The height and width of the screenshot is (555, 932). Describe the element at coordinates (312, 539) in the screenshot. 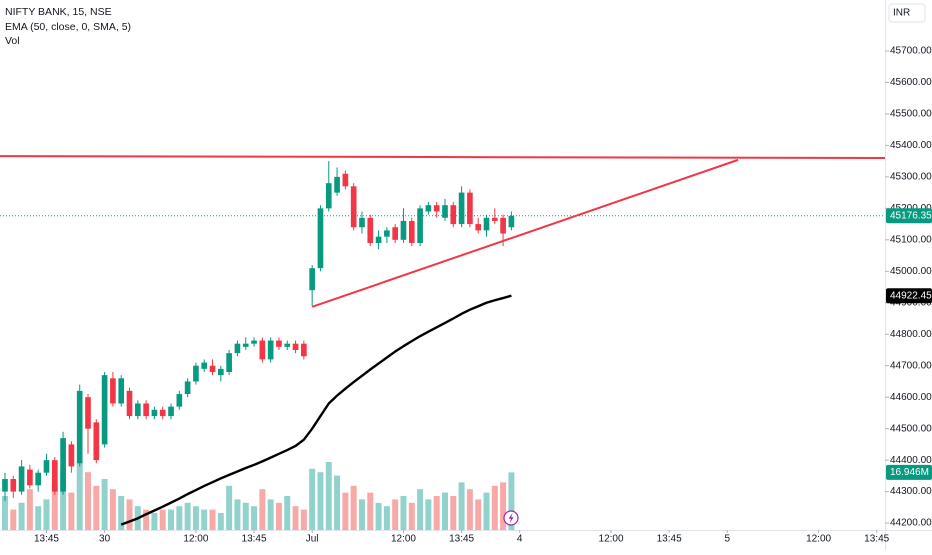

I see `x-tick-label: Jul` at that location.